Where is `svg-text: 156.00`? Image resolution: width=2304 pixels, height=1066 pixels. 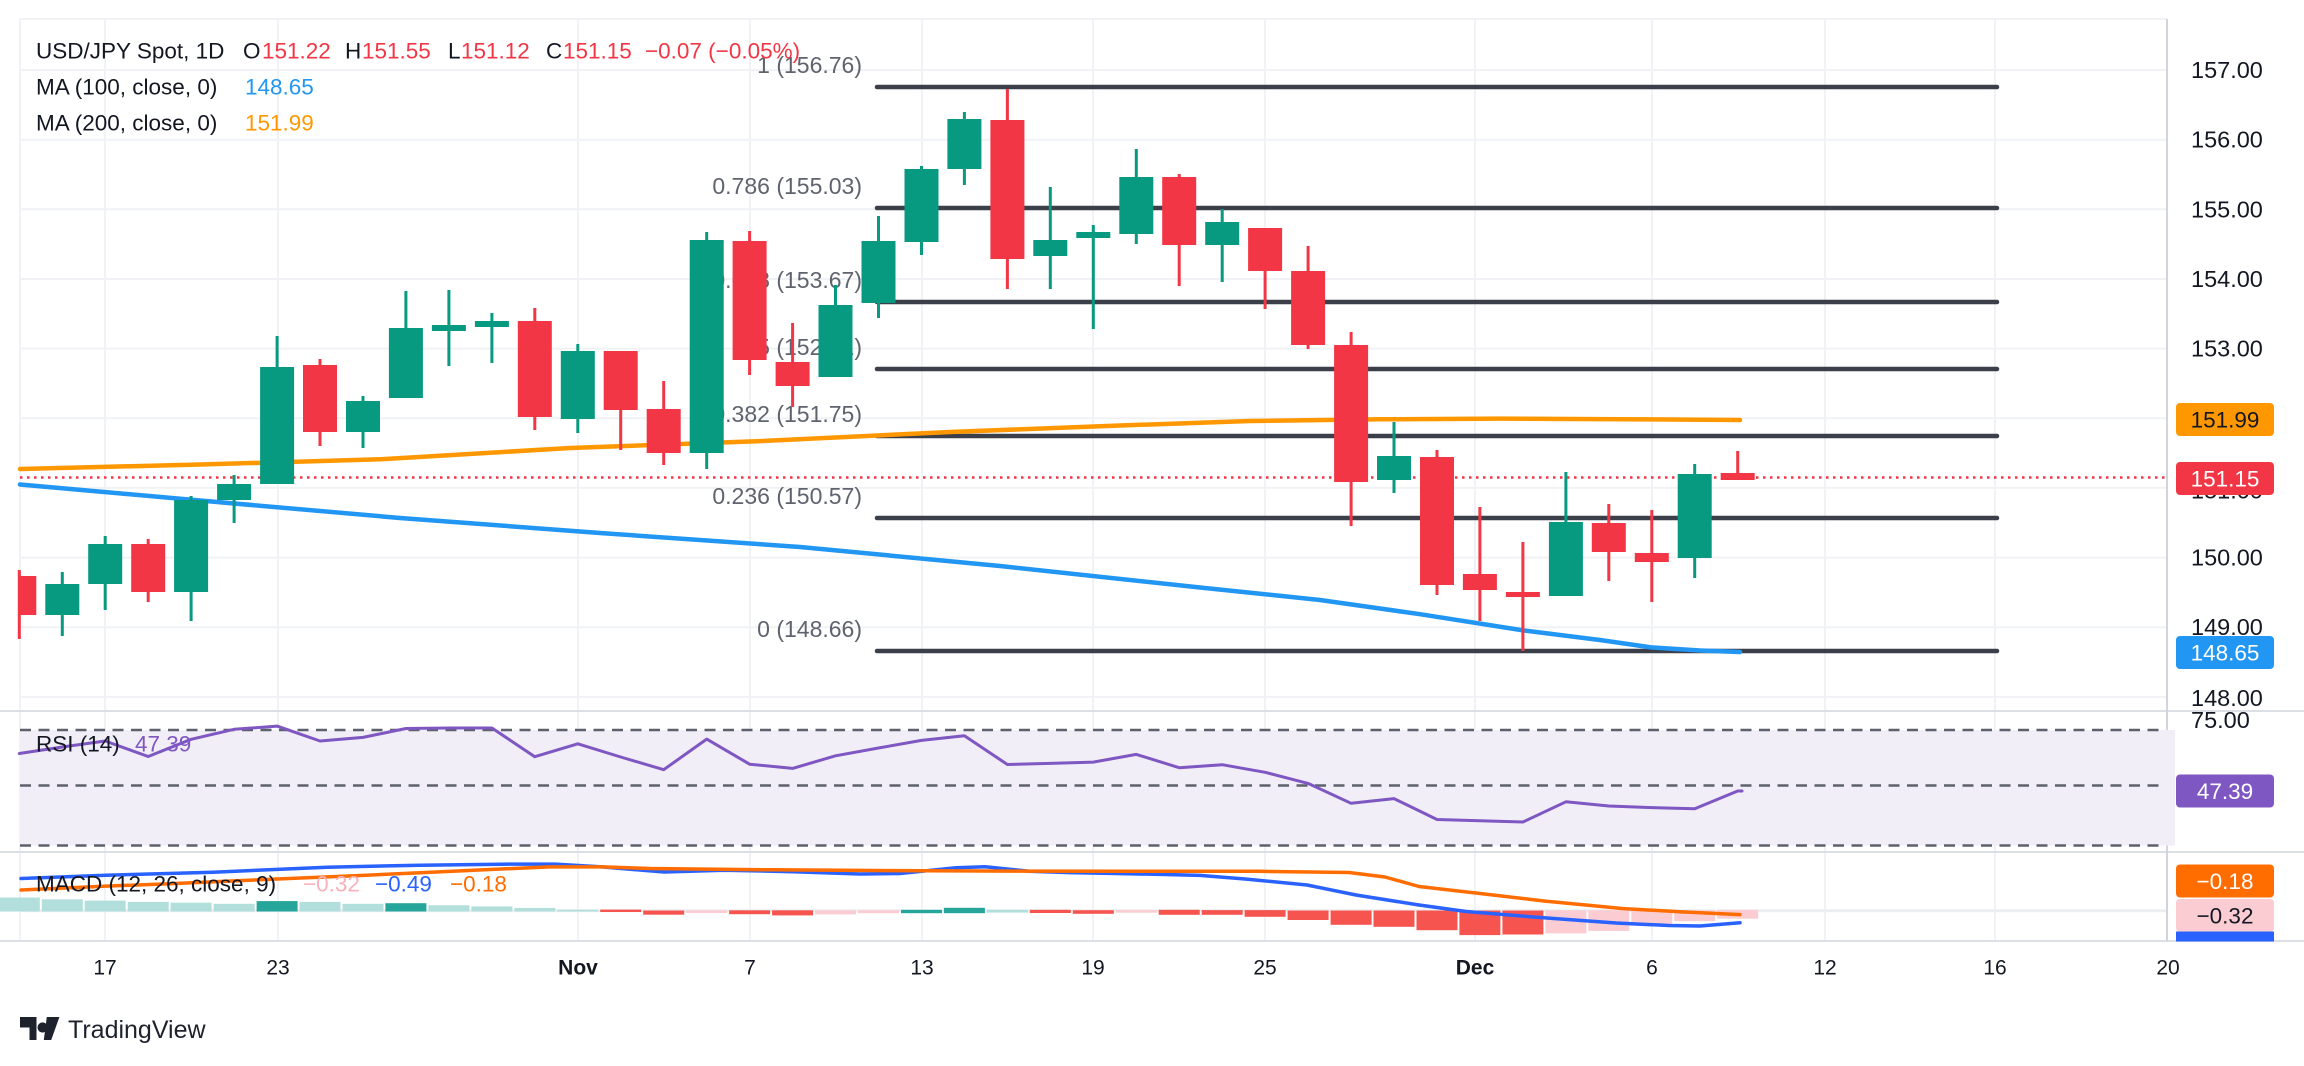
svg-text: 156.00 is located at coordinates (2227, 140).